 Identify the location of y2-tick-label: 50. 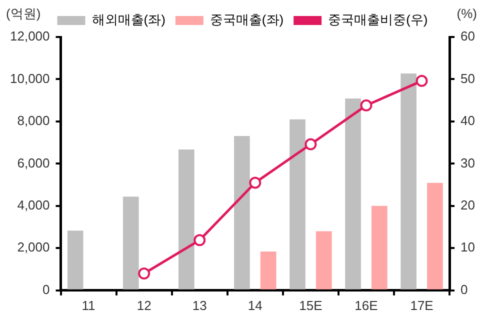
(468, 78).